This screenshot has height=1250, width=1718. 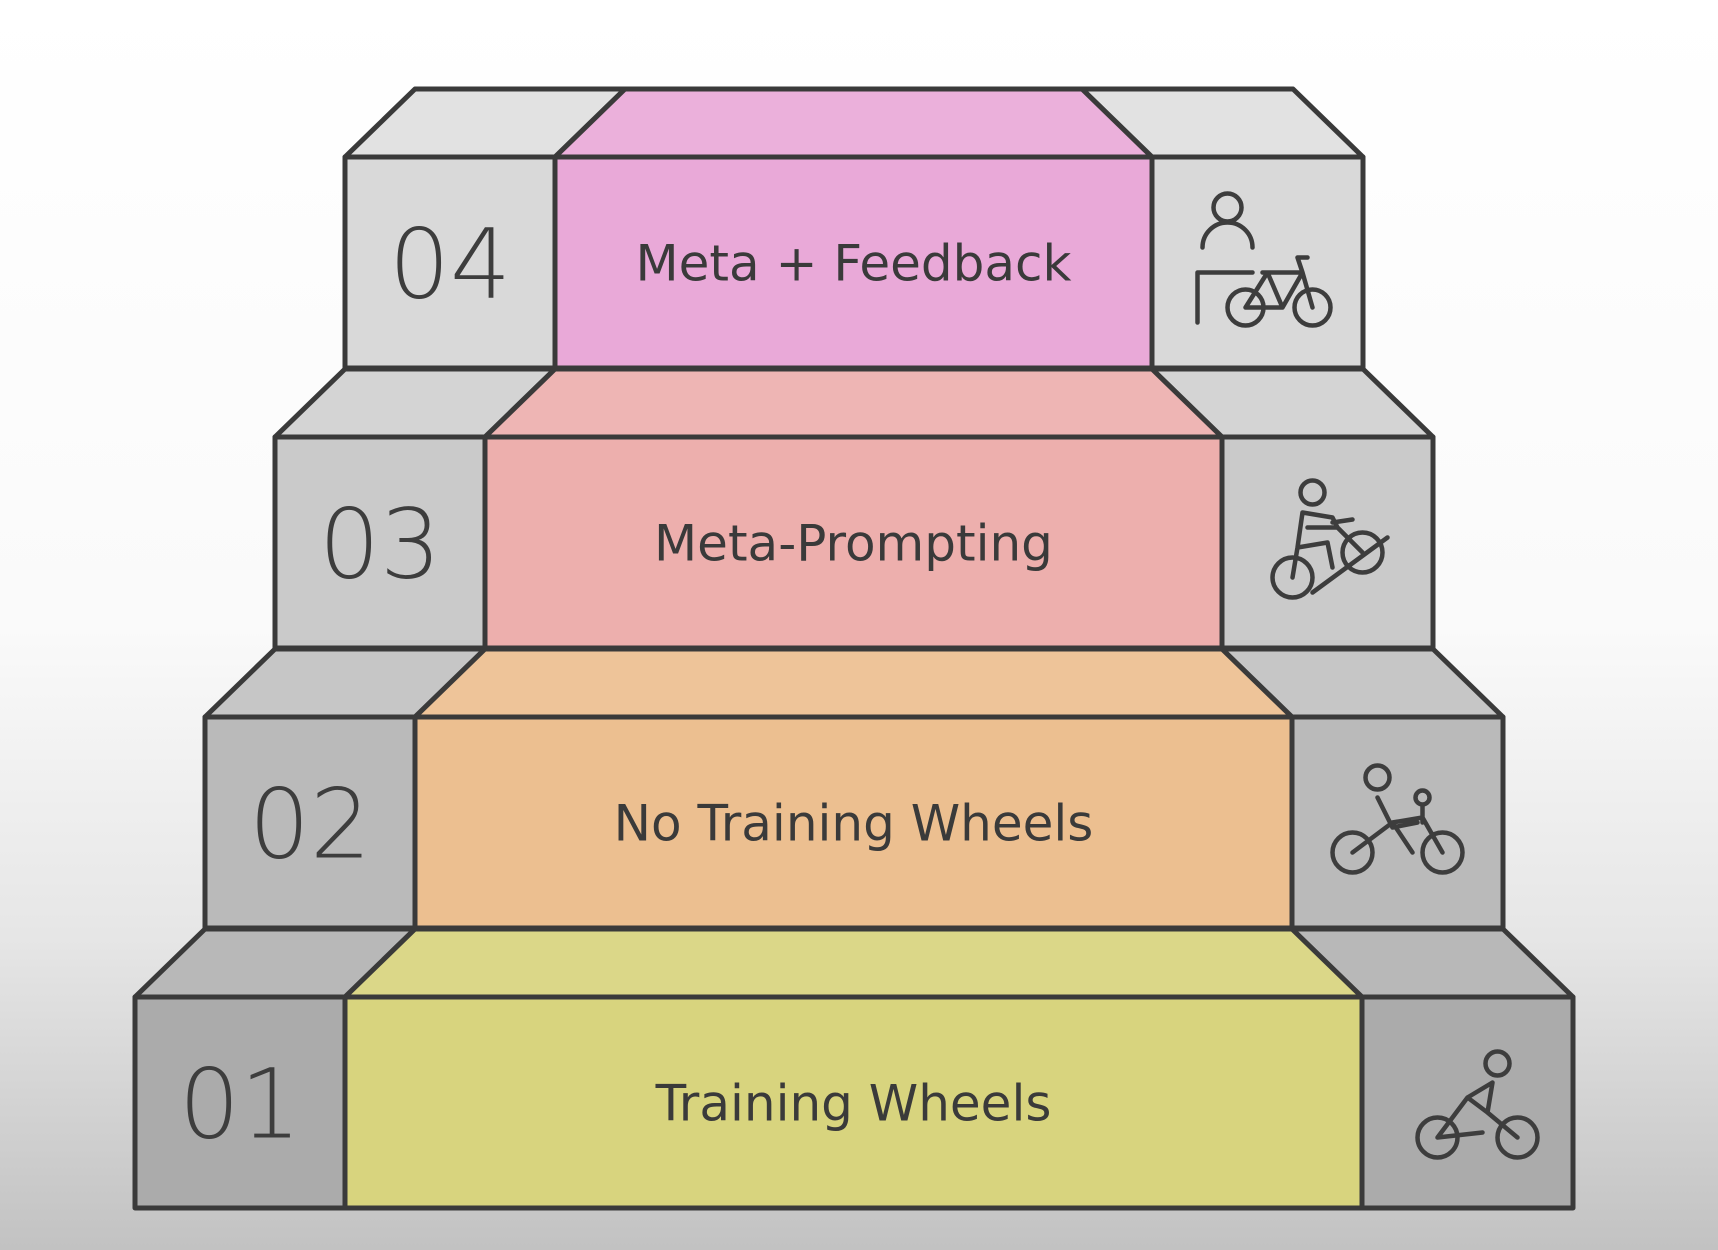 I want to click on step-number: 04, so click(x=450, y=265).